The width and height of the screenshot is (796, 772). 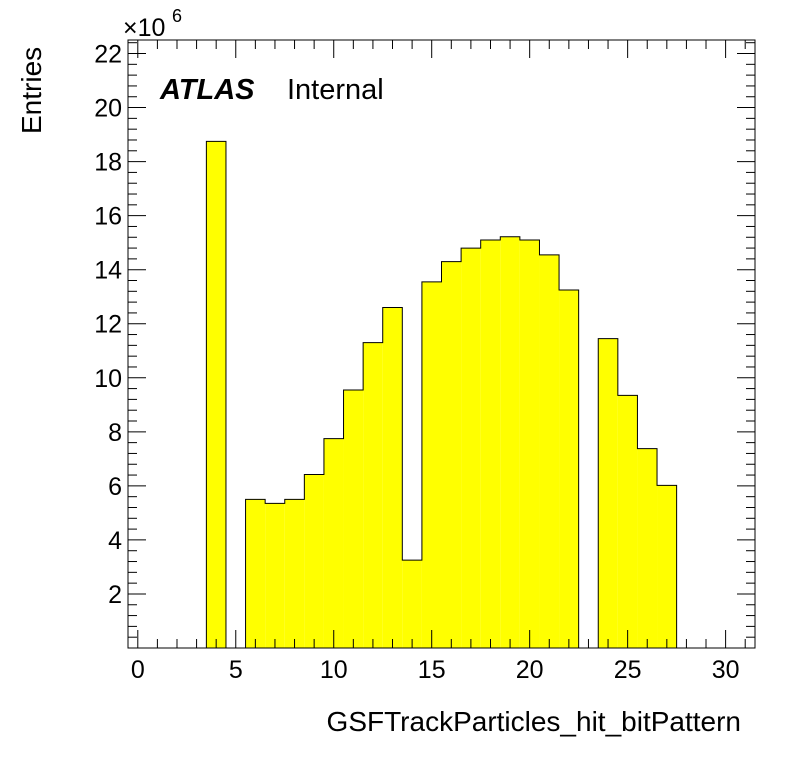 What do you see at coordinates (628, 670) in the screenshot?
I see `x-tick-label: 25` at bounding box center [628, 670].